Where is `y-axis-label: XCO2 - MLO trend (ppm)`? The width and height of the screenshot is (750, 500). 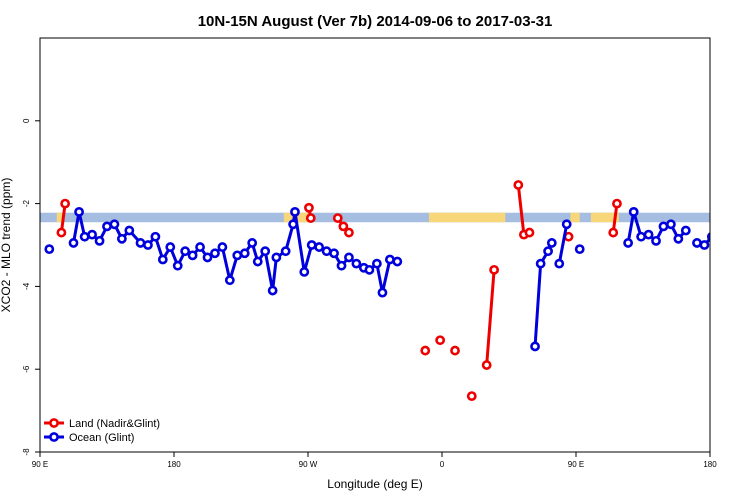 y-axis-label: XCO2 - MLO trend (ppm) is located at coordinates (6, 245).